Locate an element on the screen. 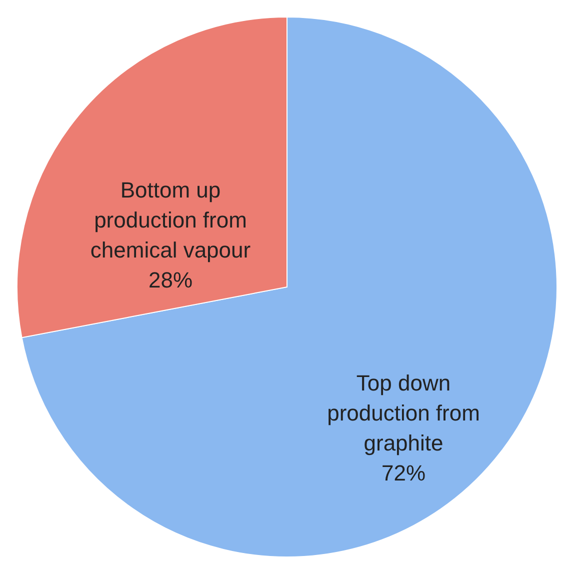  data-label: 28% is located at coordinates (170, 280).